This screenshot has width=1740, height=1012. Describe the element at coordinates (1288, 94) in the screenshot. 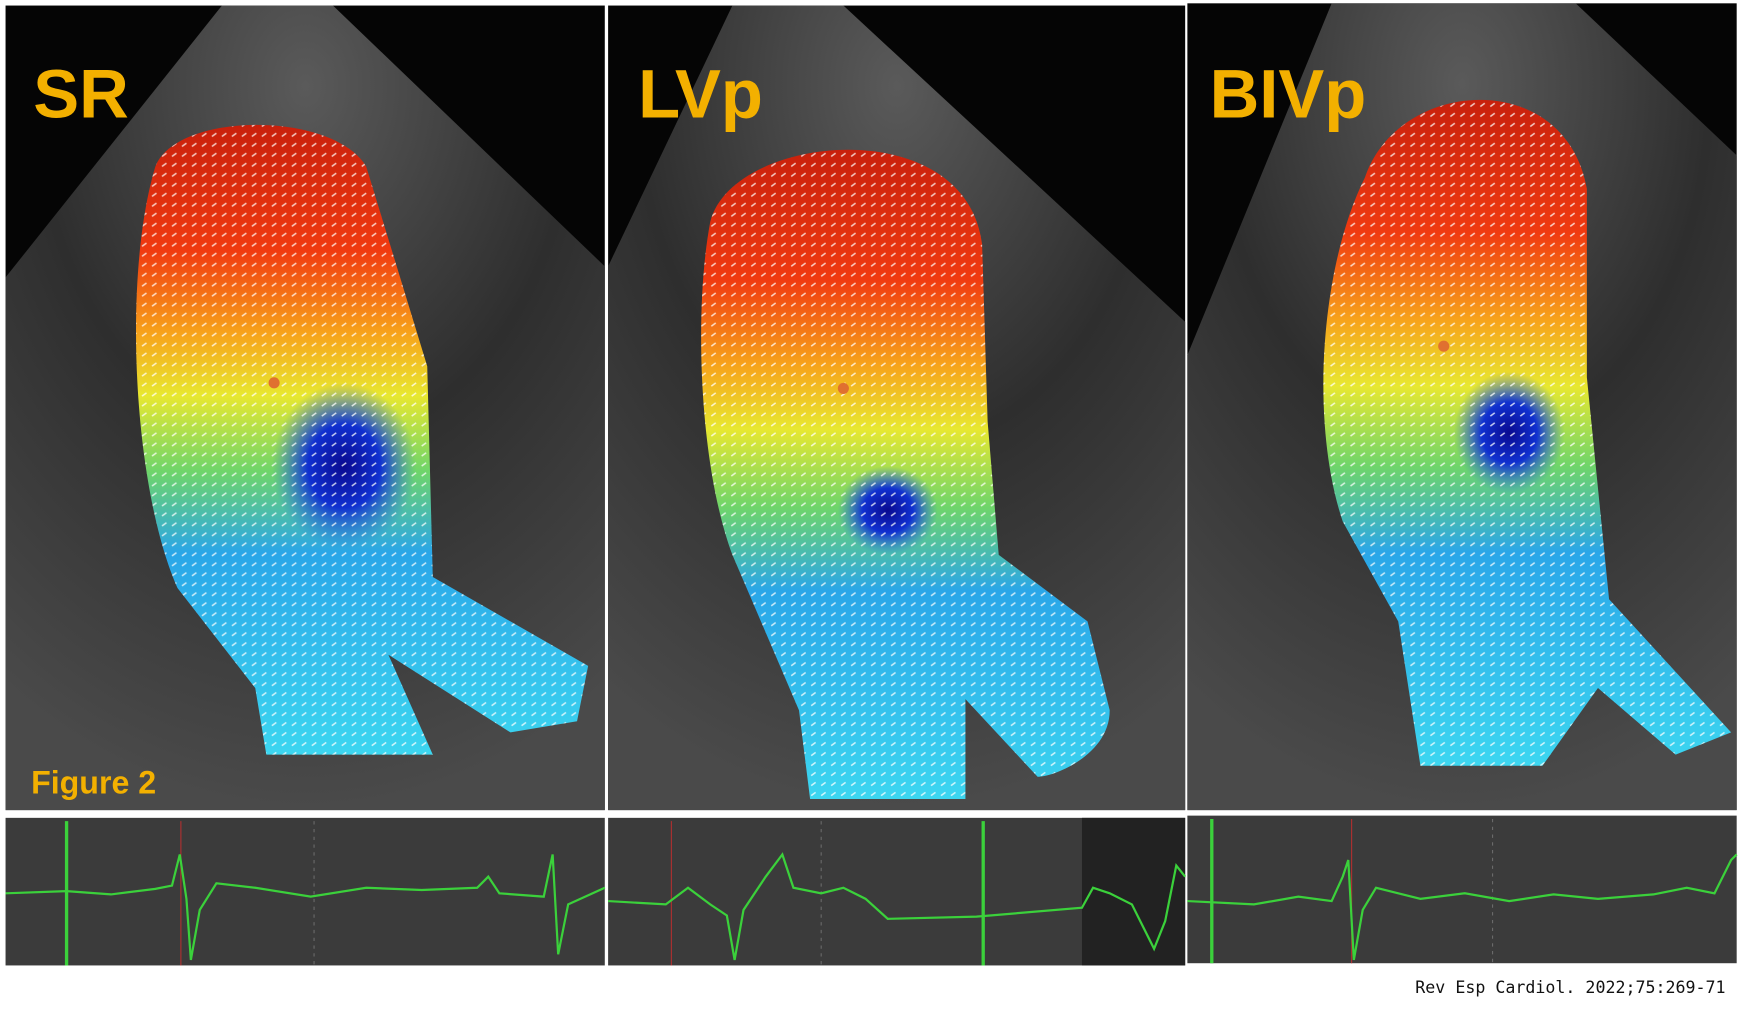

I see `panel-label: BIVp` at that location.